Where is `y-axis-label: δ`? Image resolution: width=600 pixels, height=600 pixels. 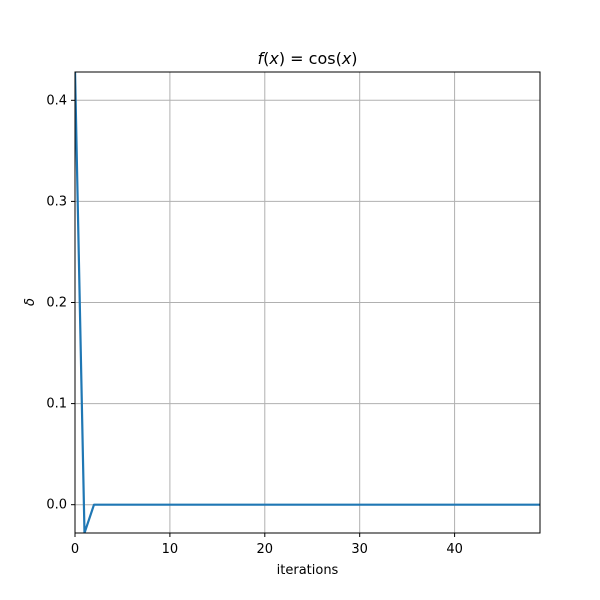
y-axis-label: δ is located at coordinates (30, 302).